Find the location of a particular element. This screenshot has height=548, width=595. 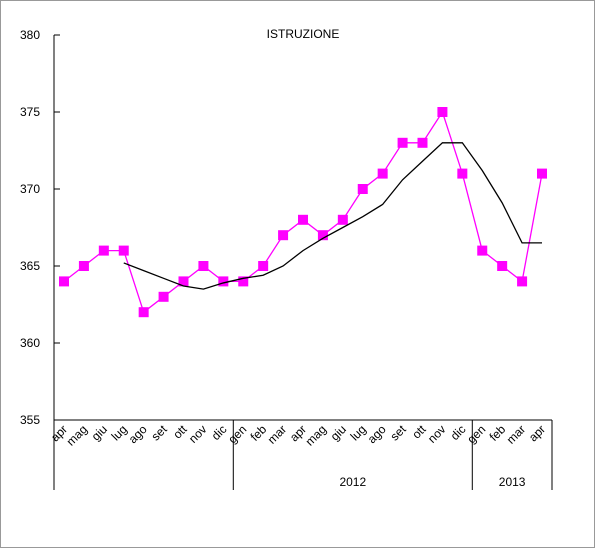

y-tick-label: 360 is located at coordinates (30, 343).